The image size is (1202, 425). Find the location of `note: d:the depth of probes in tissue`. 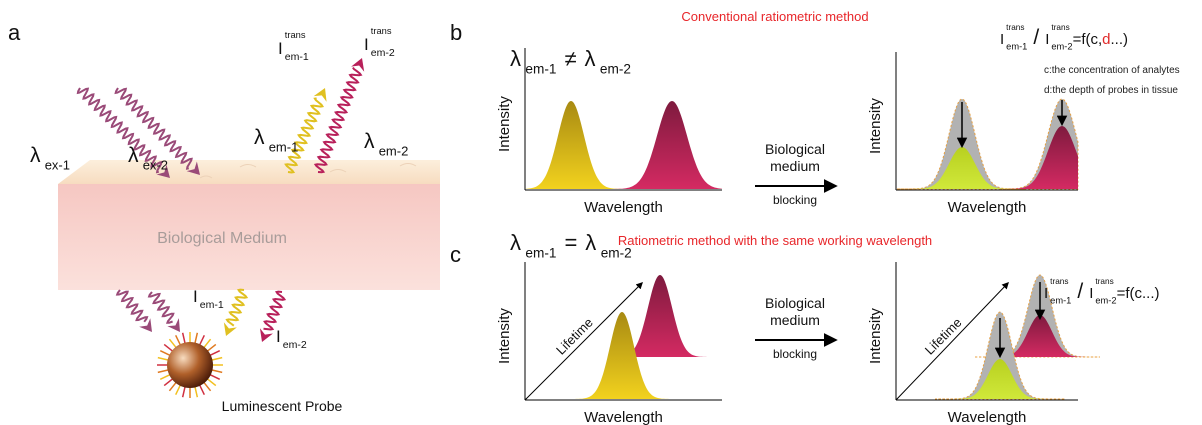

note: d:the depth of probes in tissue is located at coordinates (1111, 90).